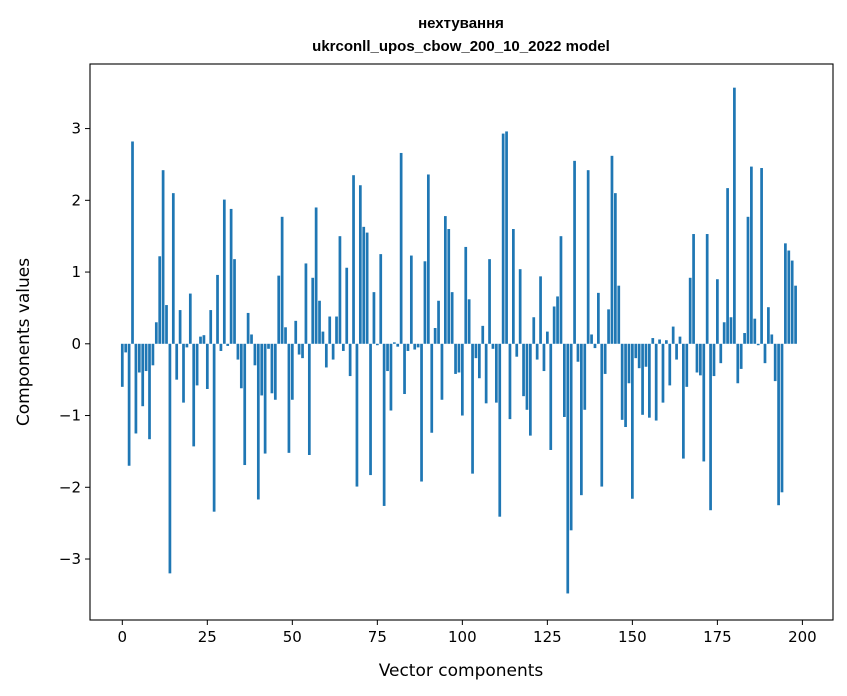  I want to click on x-tick-label: 50, so click(292, 637).